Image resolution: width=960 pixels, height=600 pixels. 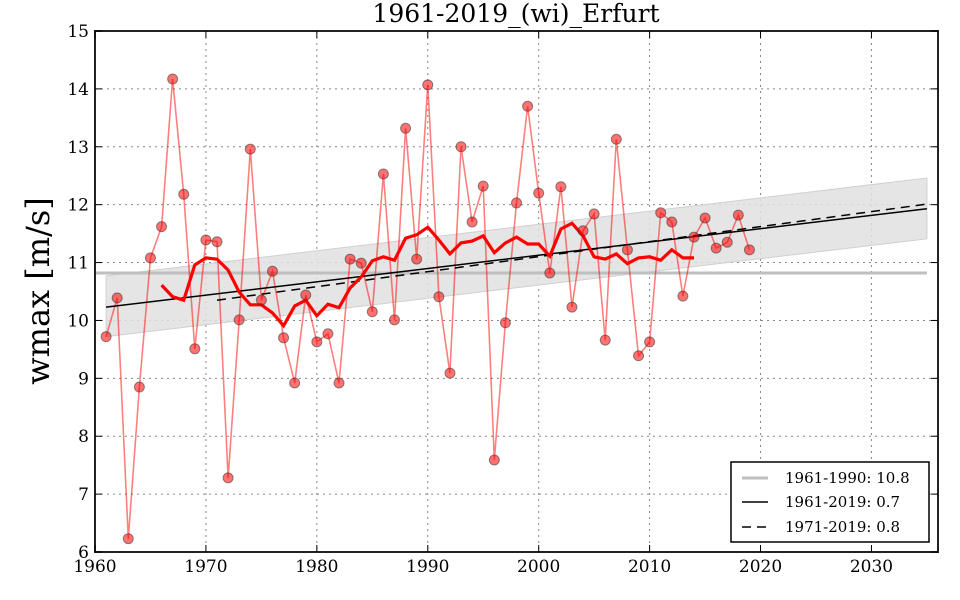 I want to click on y-tick-label: 10, so click(x=78, y=321).